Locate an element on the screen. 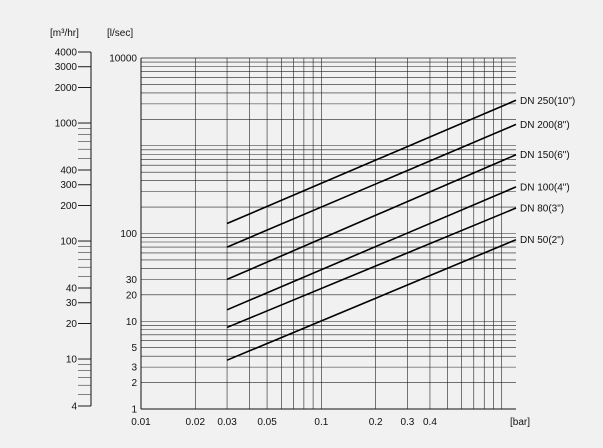  x-unit-label: [bar] is located at coordinates (520, 422).